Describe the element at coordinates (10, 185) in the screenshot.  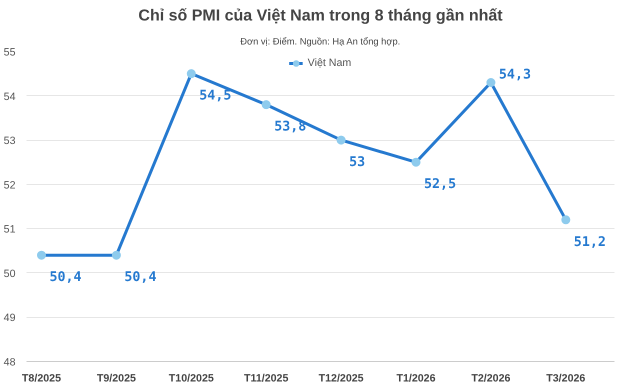
I see `y-tick-label: 52` at that location.